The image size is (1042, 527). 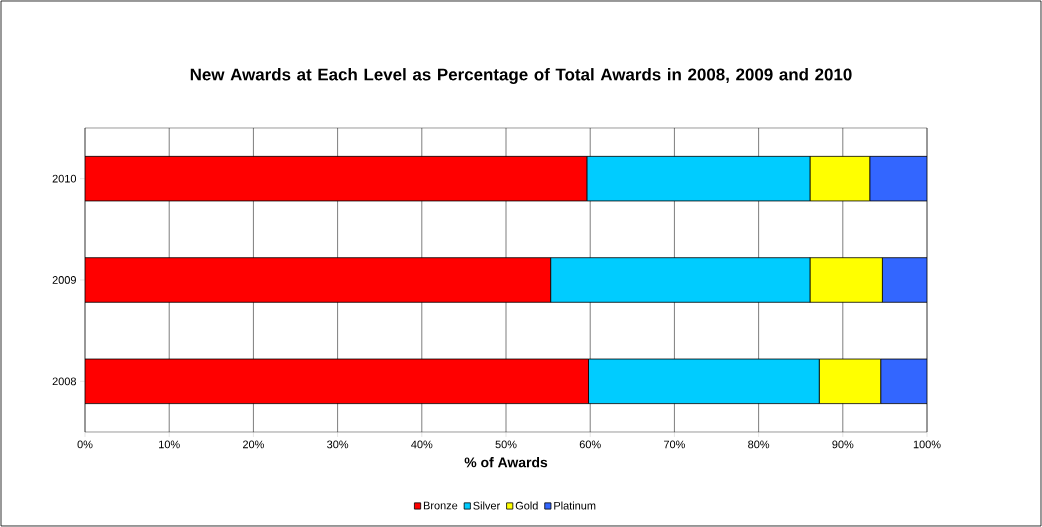 What do you see at coordinates (64, 178) in the screenshot?
I see `y-tick-label: 2010` at bounding box center [64, 178].